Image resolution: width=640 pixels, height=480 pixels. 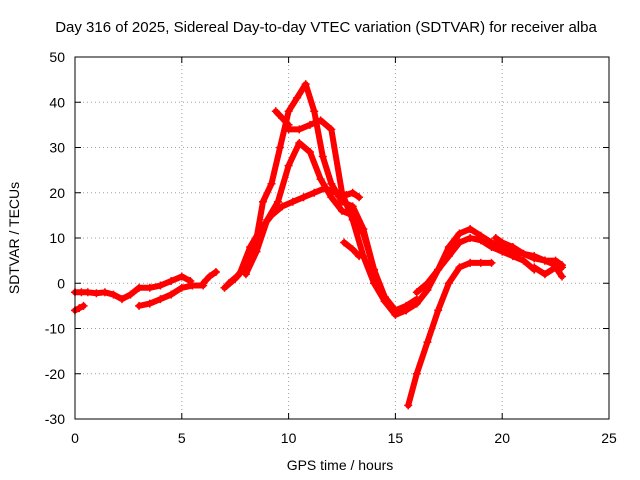 What do you see at coordinates (55, 329) in the screenshot?
I see `y-tick-label: -10` at bounding box center [55, 329].